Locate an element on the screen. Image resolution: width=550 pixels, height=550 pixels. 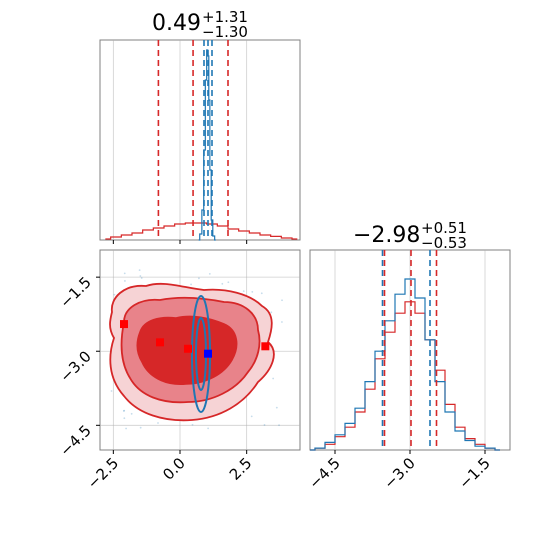
panel-param1-quantiles is located at coordinates (193, 140).